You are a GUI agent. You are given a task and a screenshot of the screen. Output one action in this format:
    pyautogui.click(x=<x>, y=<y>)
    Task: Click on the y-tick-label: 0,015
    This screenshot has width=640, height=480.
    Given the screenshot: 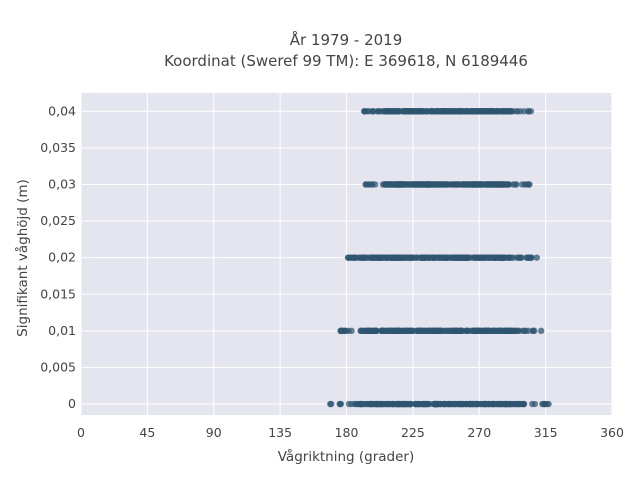 What is the action you would take?
    pyautogui.click(x=58, y=293)
    